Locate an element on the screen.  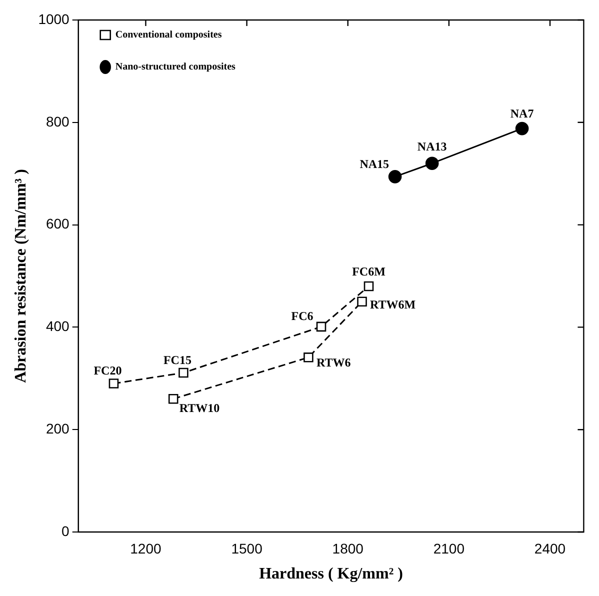
x-tick-label: 1200 is located at coordinates (146, 548).